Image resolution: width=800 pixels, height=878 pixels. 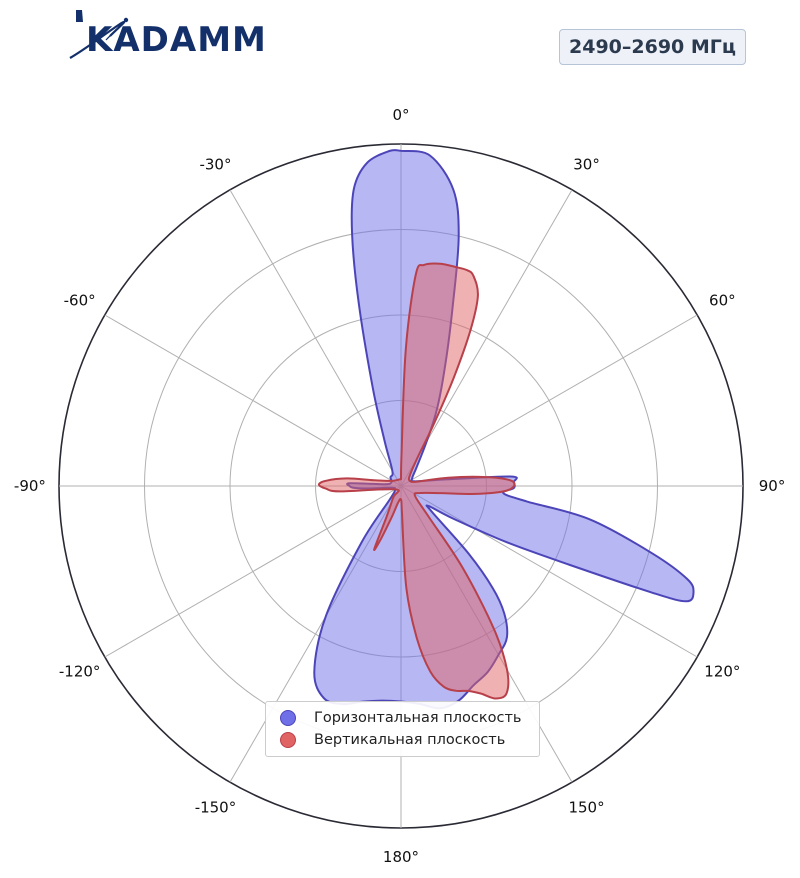 I want to click on legend-swatch-vertical, so click(x=288, y=740).